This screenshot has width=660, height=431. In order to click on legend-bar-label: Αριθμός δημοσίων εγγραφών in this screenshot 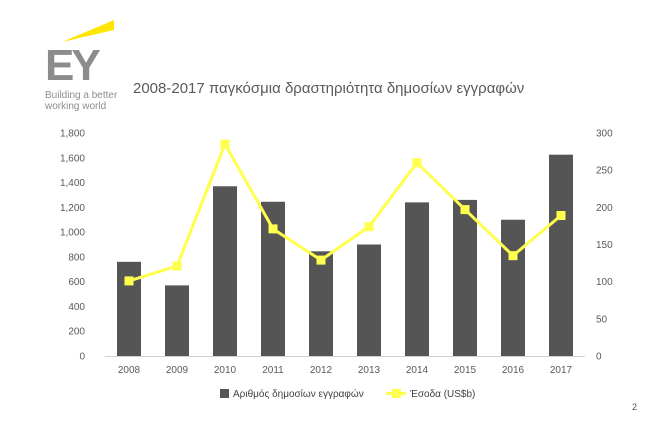, I will do `click(298, 394)`.